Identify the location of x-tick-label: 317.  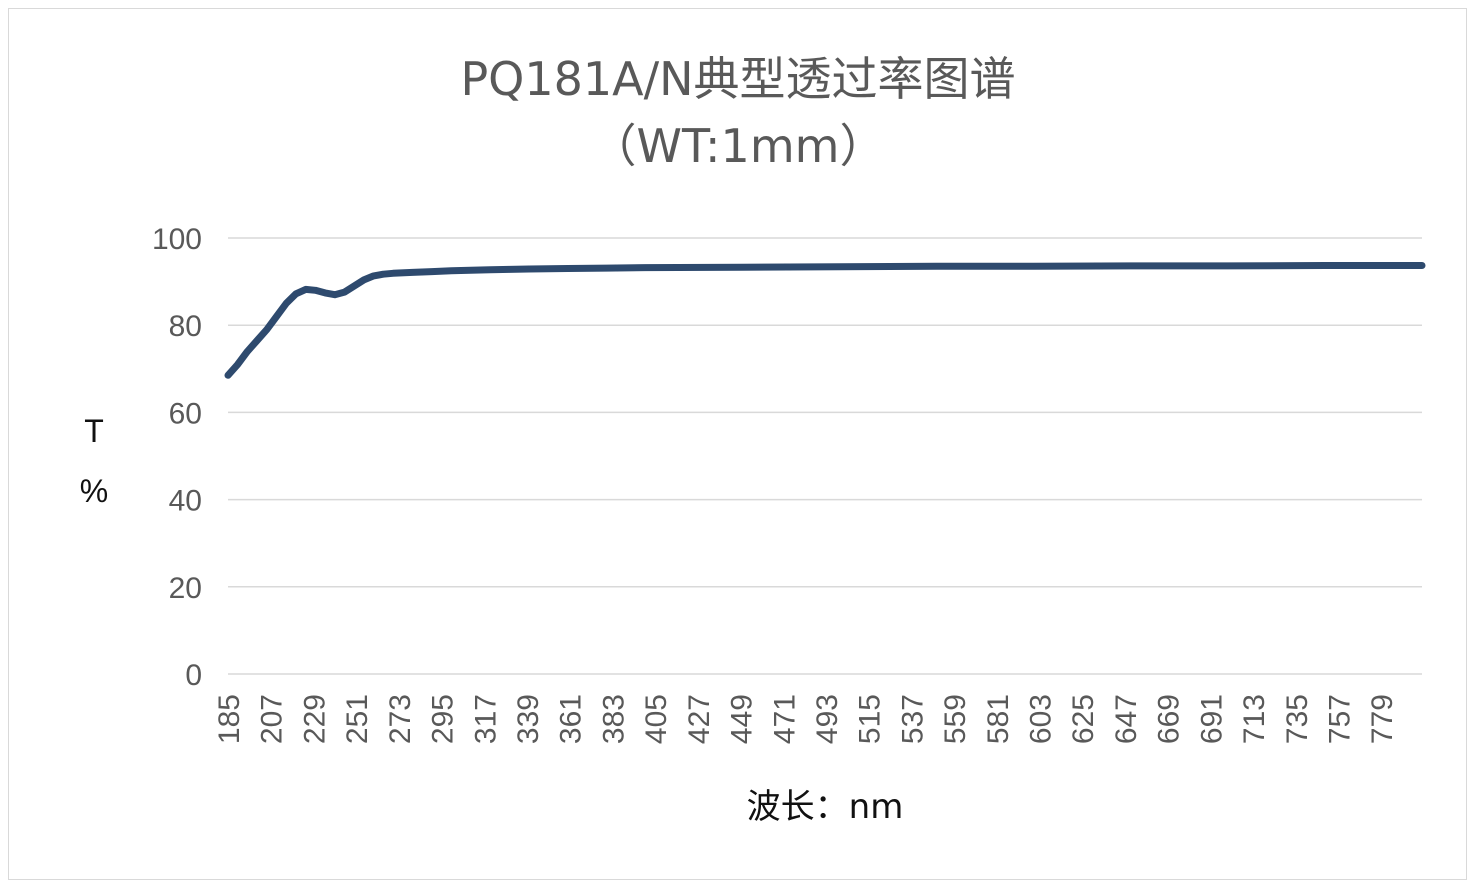
(485, 719).